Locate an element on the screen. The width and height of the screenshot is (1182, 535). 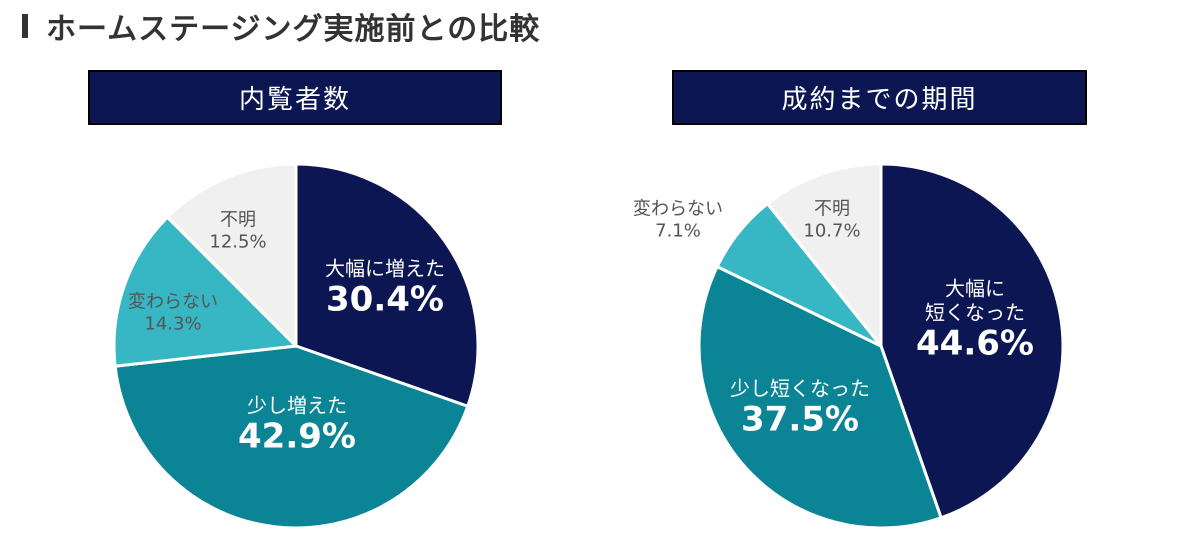
slice-percent-viewers-3: 12.5% is located at coordinates (238, 241).